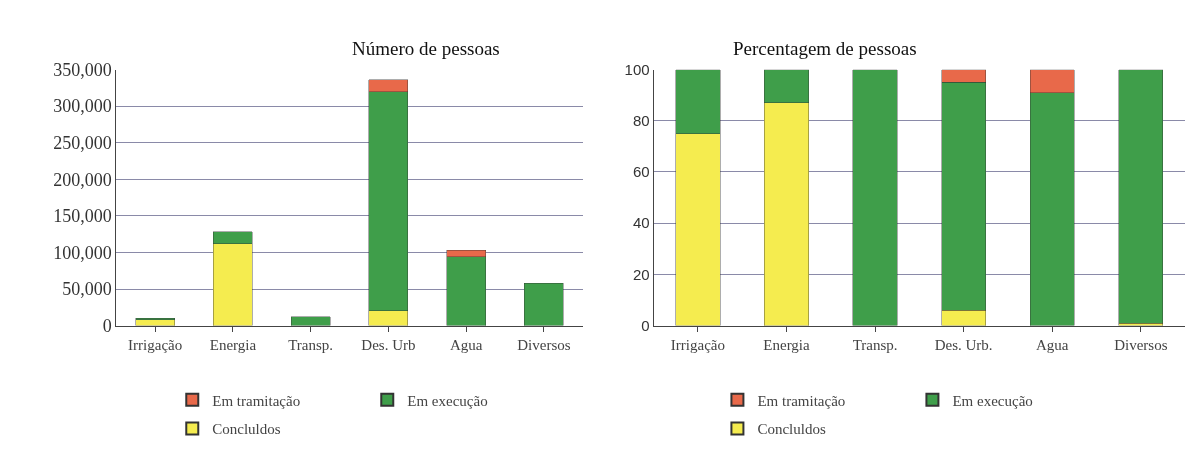  Describe the element at coordinates (82, 69) in the screenshot. I see `y-tick-label: 350,000` at that location.